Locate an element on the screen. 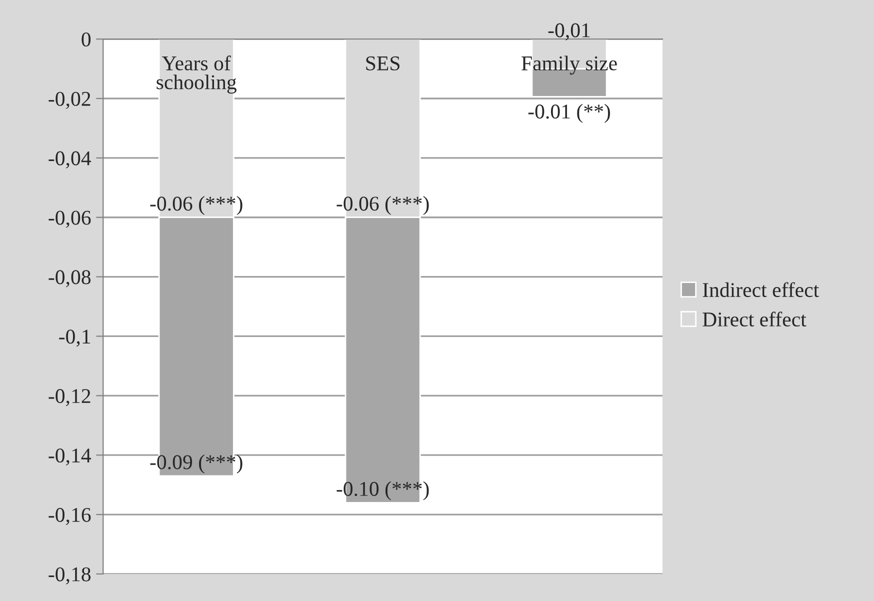 The width and height of the screenshot is (874, 601). y-tick-label: -0,14 is located at coordinates (69, 457).